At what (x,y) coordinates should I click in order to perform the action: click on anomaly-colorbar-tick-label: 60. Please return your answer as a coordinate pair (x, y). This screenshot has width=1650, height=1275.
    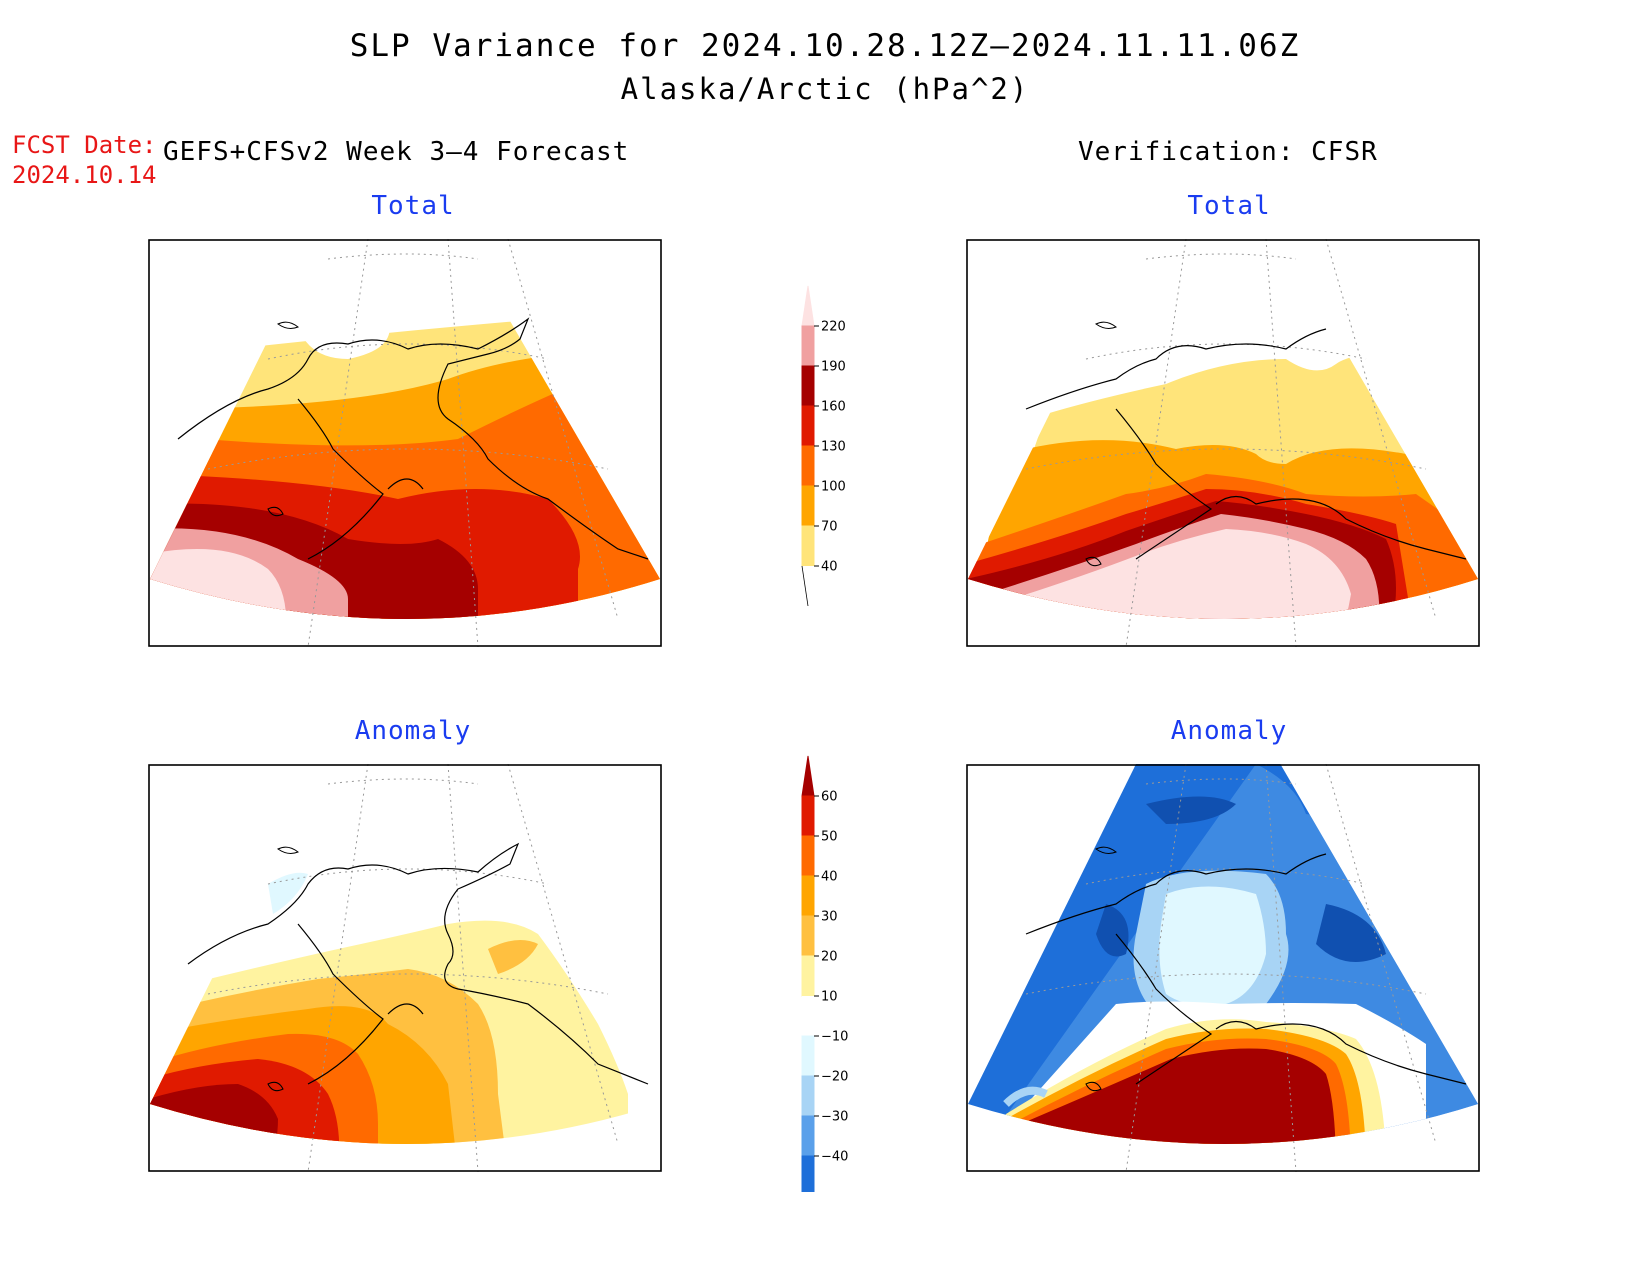
    Looking at the image, I should click on (829, 797).